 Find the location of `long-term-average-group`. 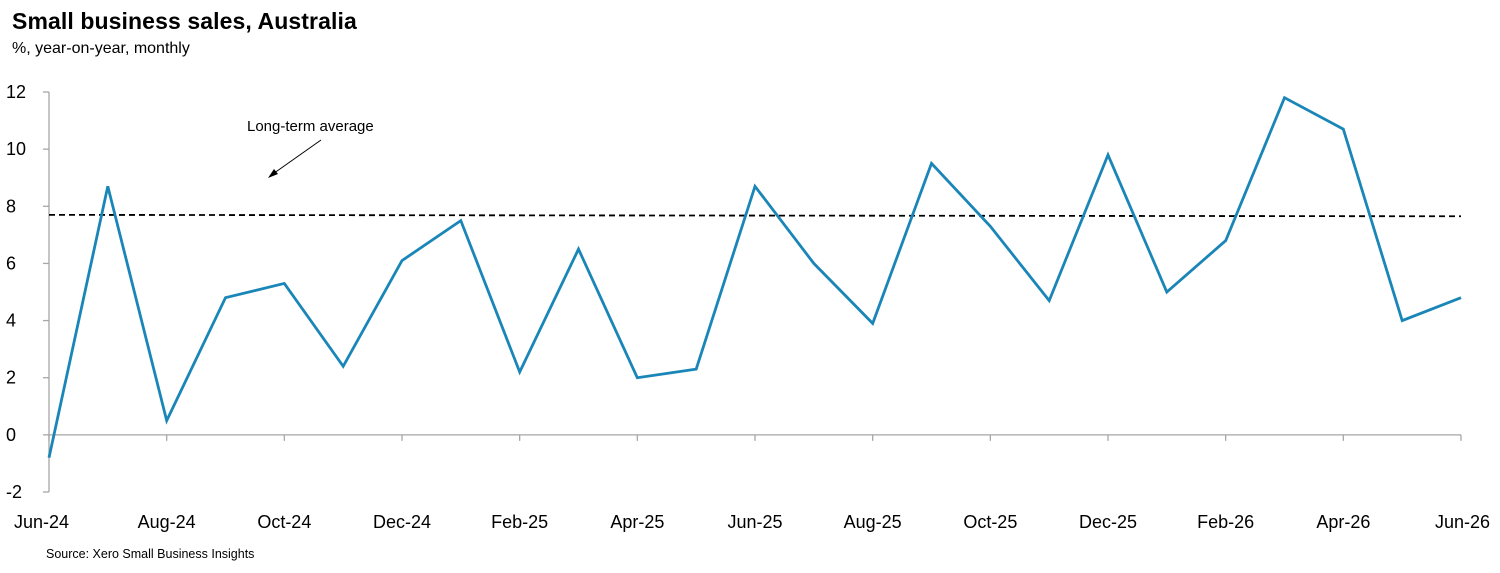

long-term-average-group is located at coordinates (755, 215).